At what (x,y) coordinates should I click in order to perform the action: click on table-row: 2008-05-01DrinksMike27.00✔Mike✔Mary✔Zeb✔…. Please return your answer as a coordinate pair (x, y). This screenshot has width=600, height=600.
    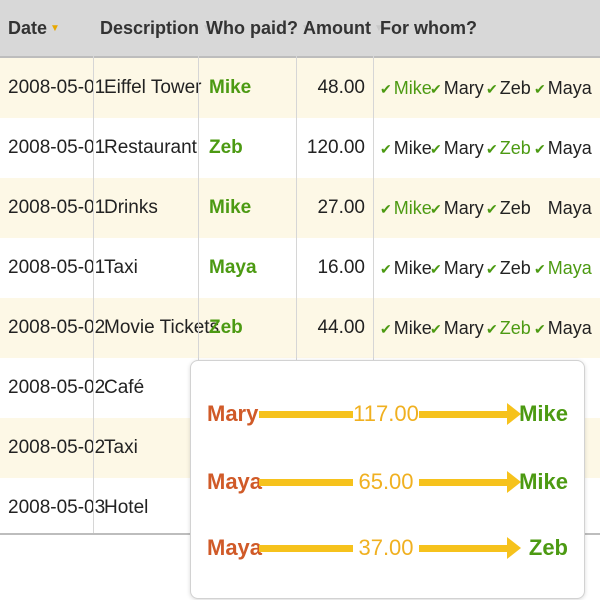
    Looking at the image, I should click on (300, 208).